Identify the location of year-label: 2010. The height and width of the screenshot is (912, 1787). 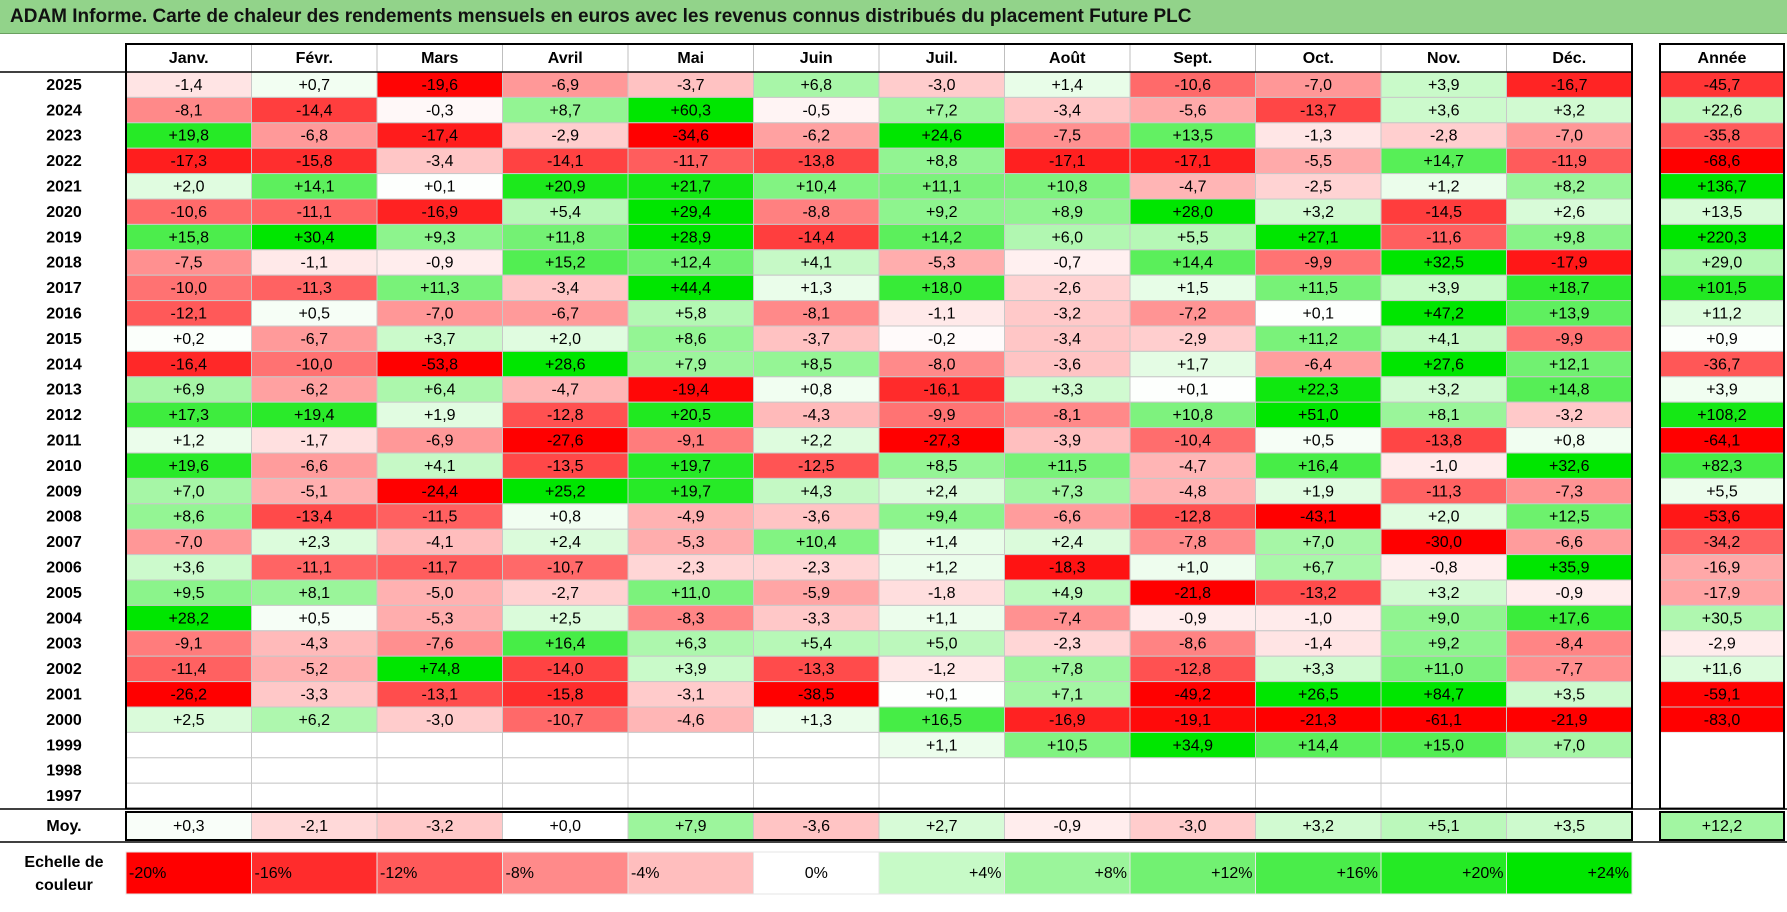
(64, 466).